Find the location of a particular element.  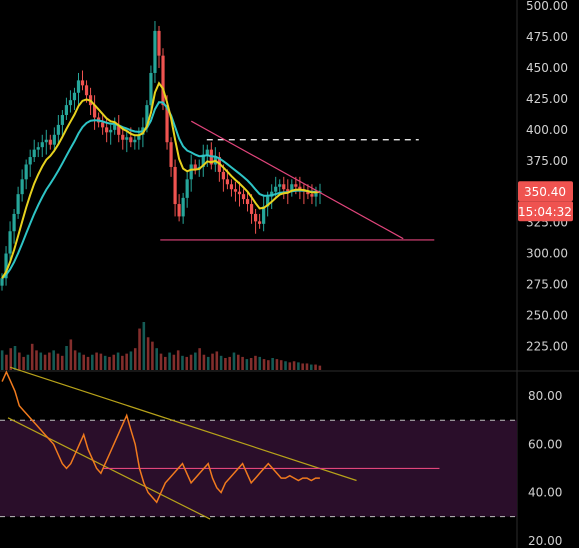

volume-bars is located at coordinates (161, 346).